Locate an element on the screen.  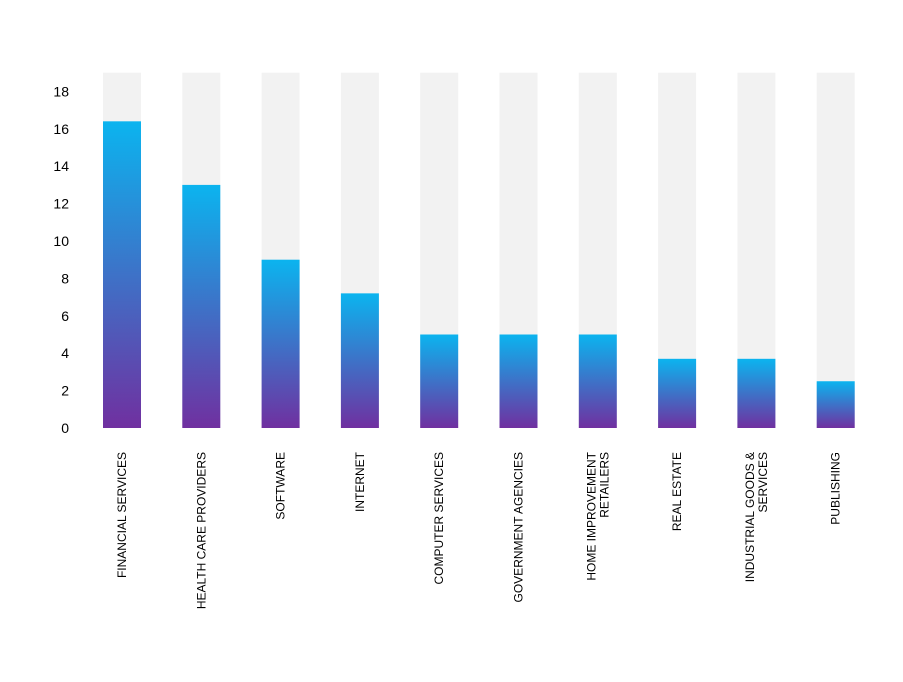
category-label: SERVICES is located at coordinates (763, 482).